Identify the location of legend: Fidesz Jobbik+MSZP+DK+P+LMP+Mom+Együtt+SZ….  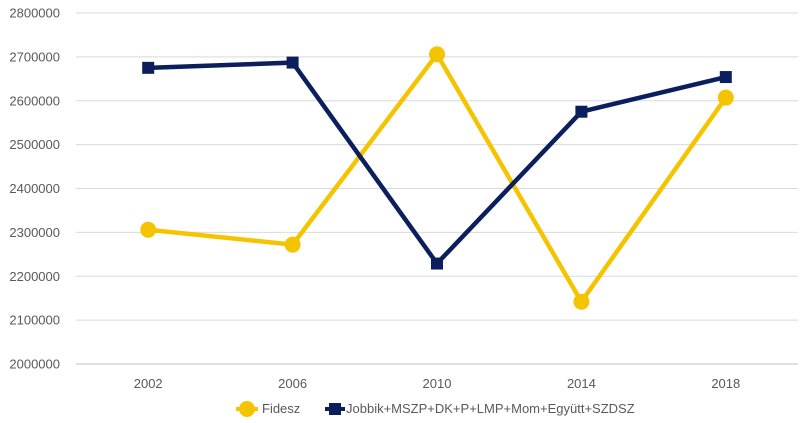
(435, 409).